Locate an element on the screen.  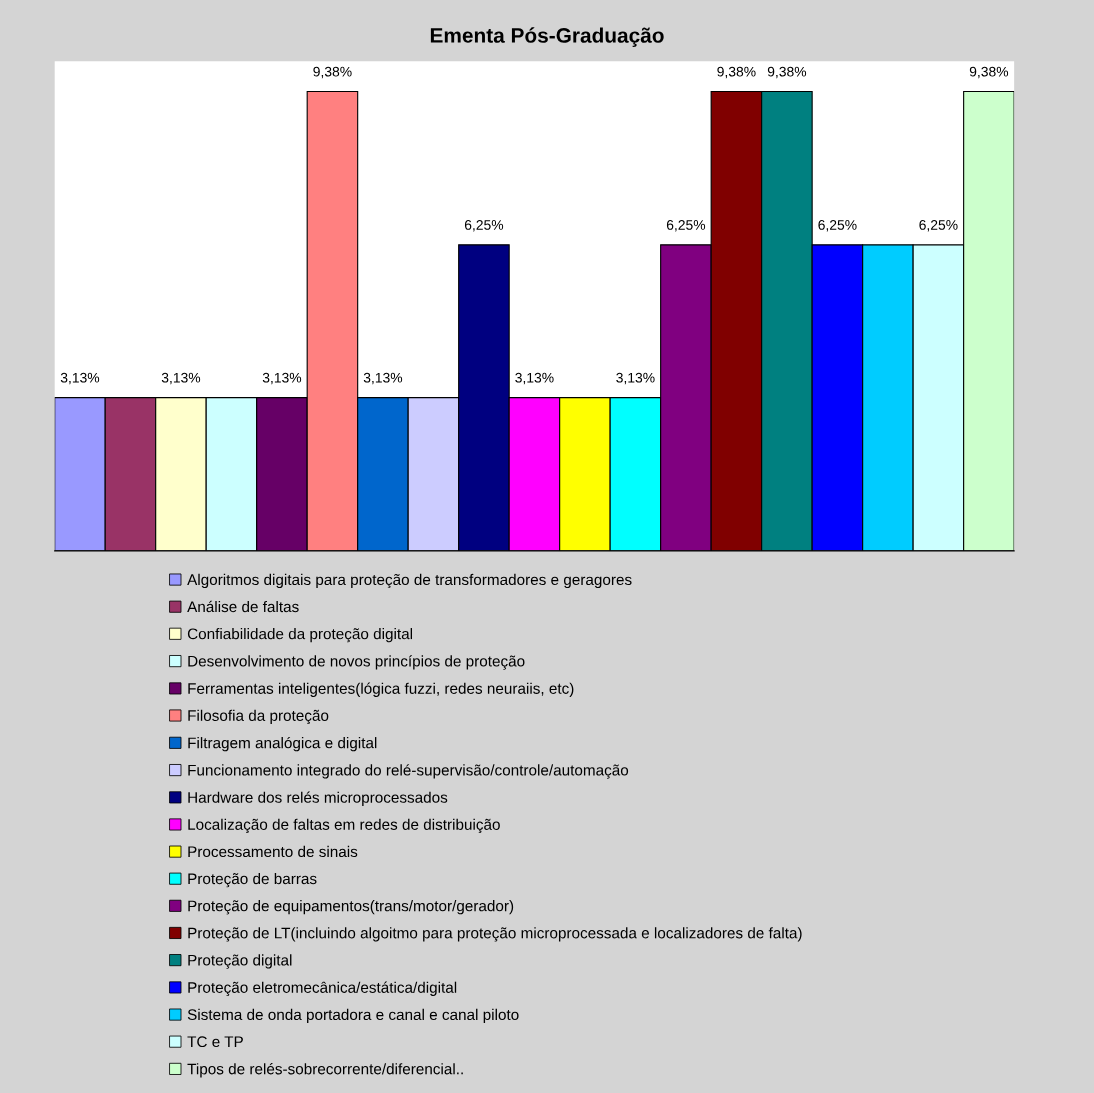
legend-label: Proteção eletromecânica/estática/digital is located at coordinates (322, 988).